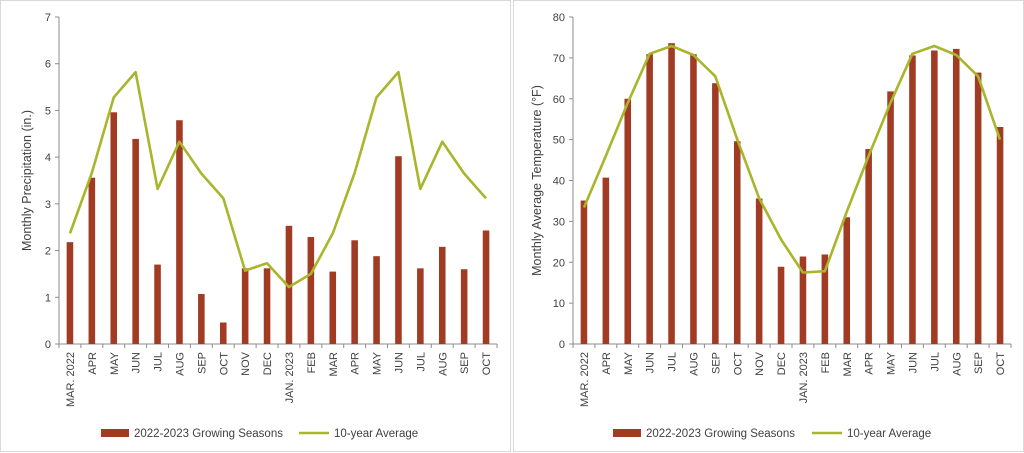 The width and height of the screenshot is (1024, 453). I want to click on y-tick-label: 10, so click(559, 304).